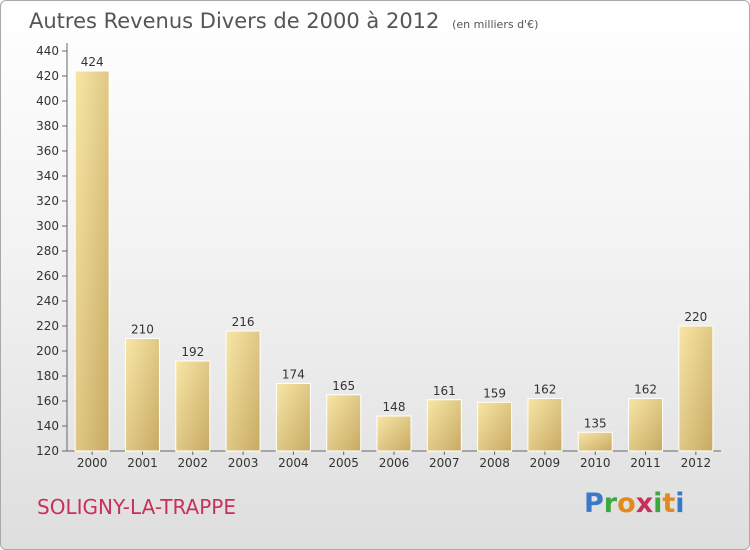 Image resolution: width=750 pixels, height=550 pixels. Describe the element at coordinates (47, 351) in the screenshot. I see `y-tick-label: 200` at that location.